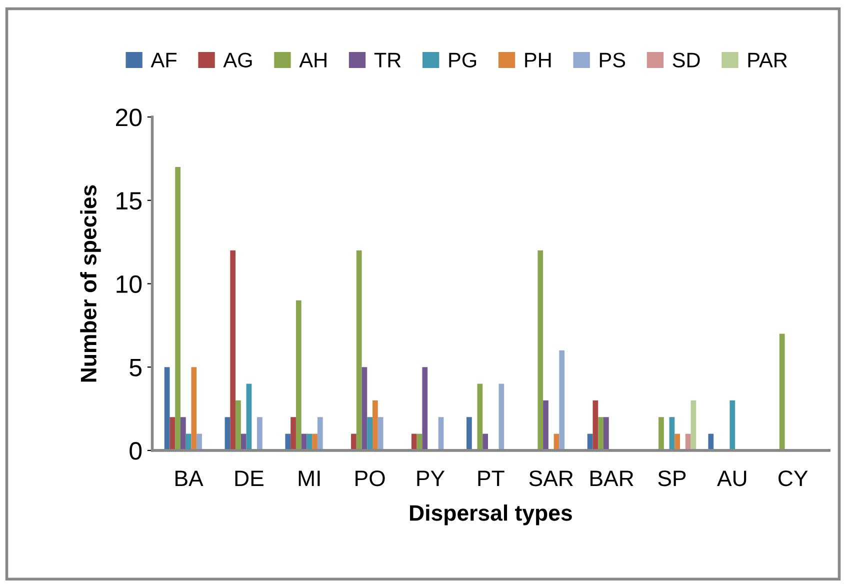  What do you see at coordinates (163, 60) in the screenshot?
I see `legend-label: AF` at bounding box center [163, 60].